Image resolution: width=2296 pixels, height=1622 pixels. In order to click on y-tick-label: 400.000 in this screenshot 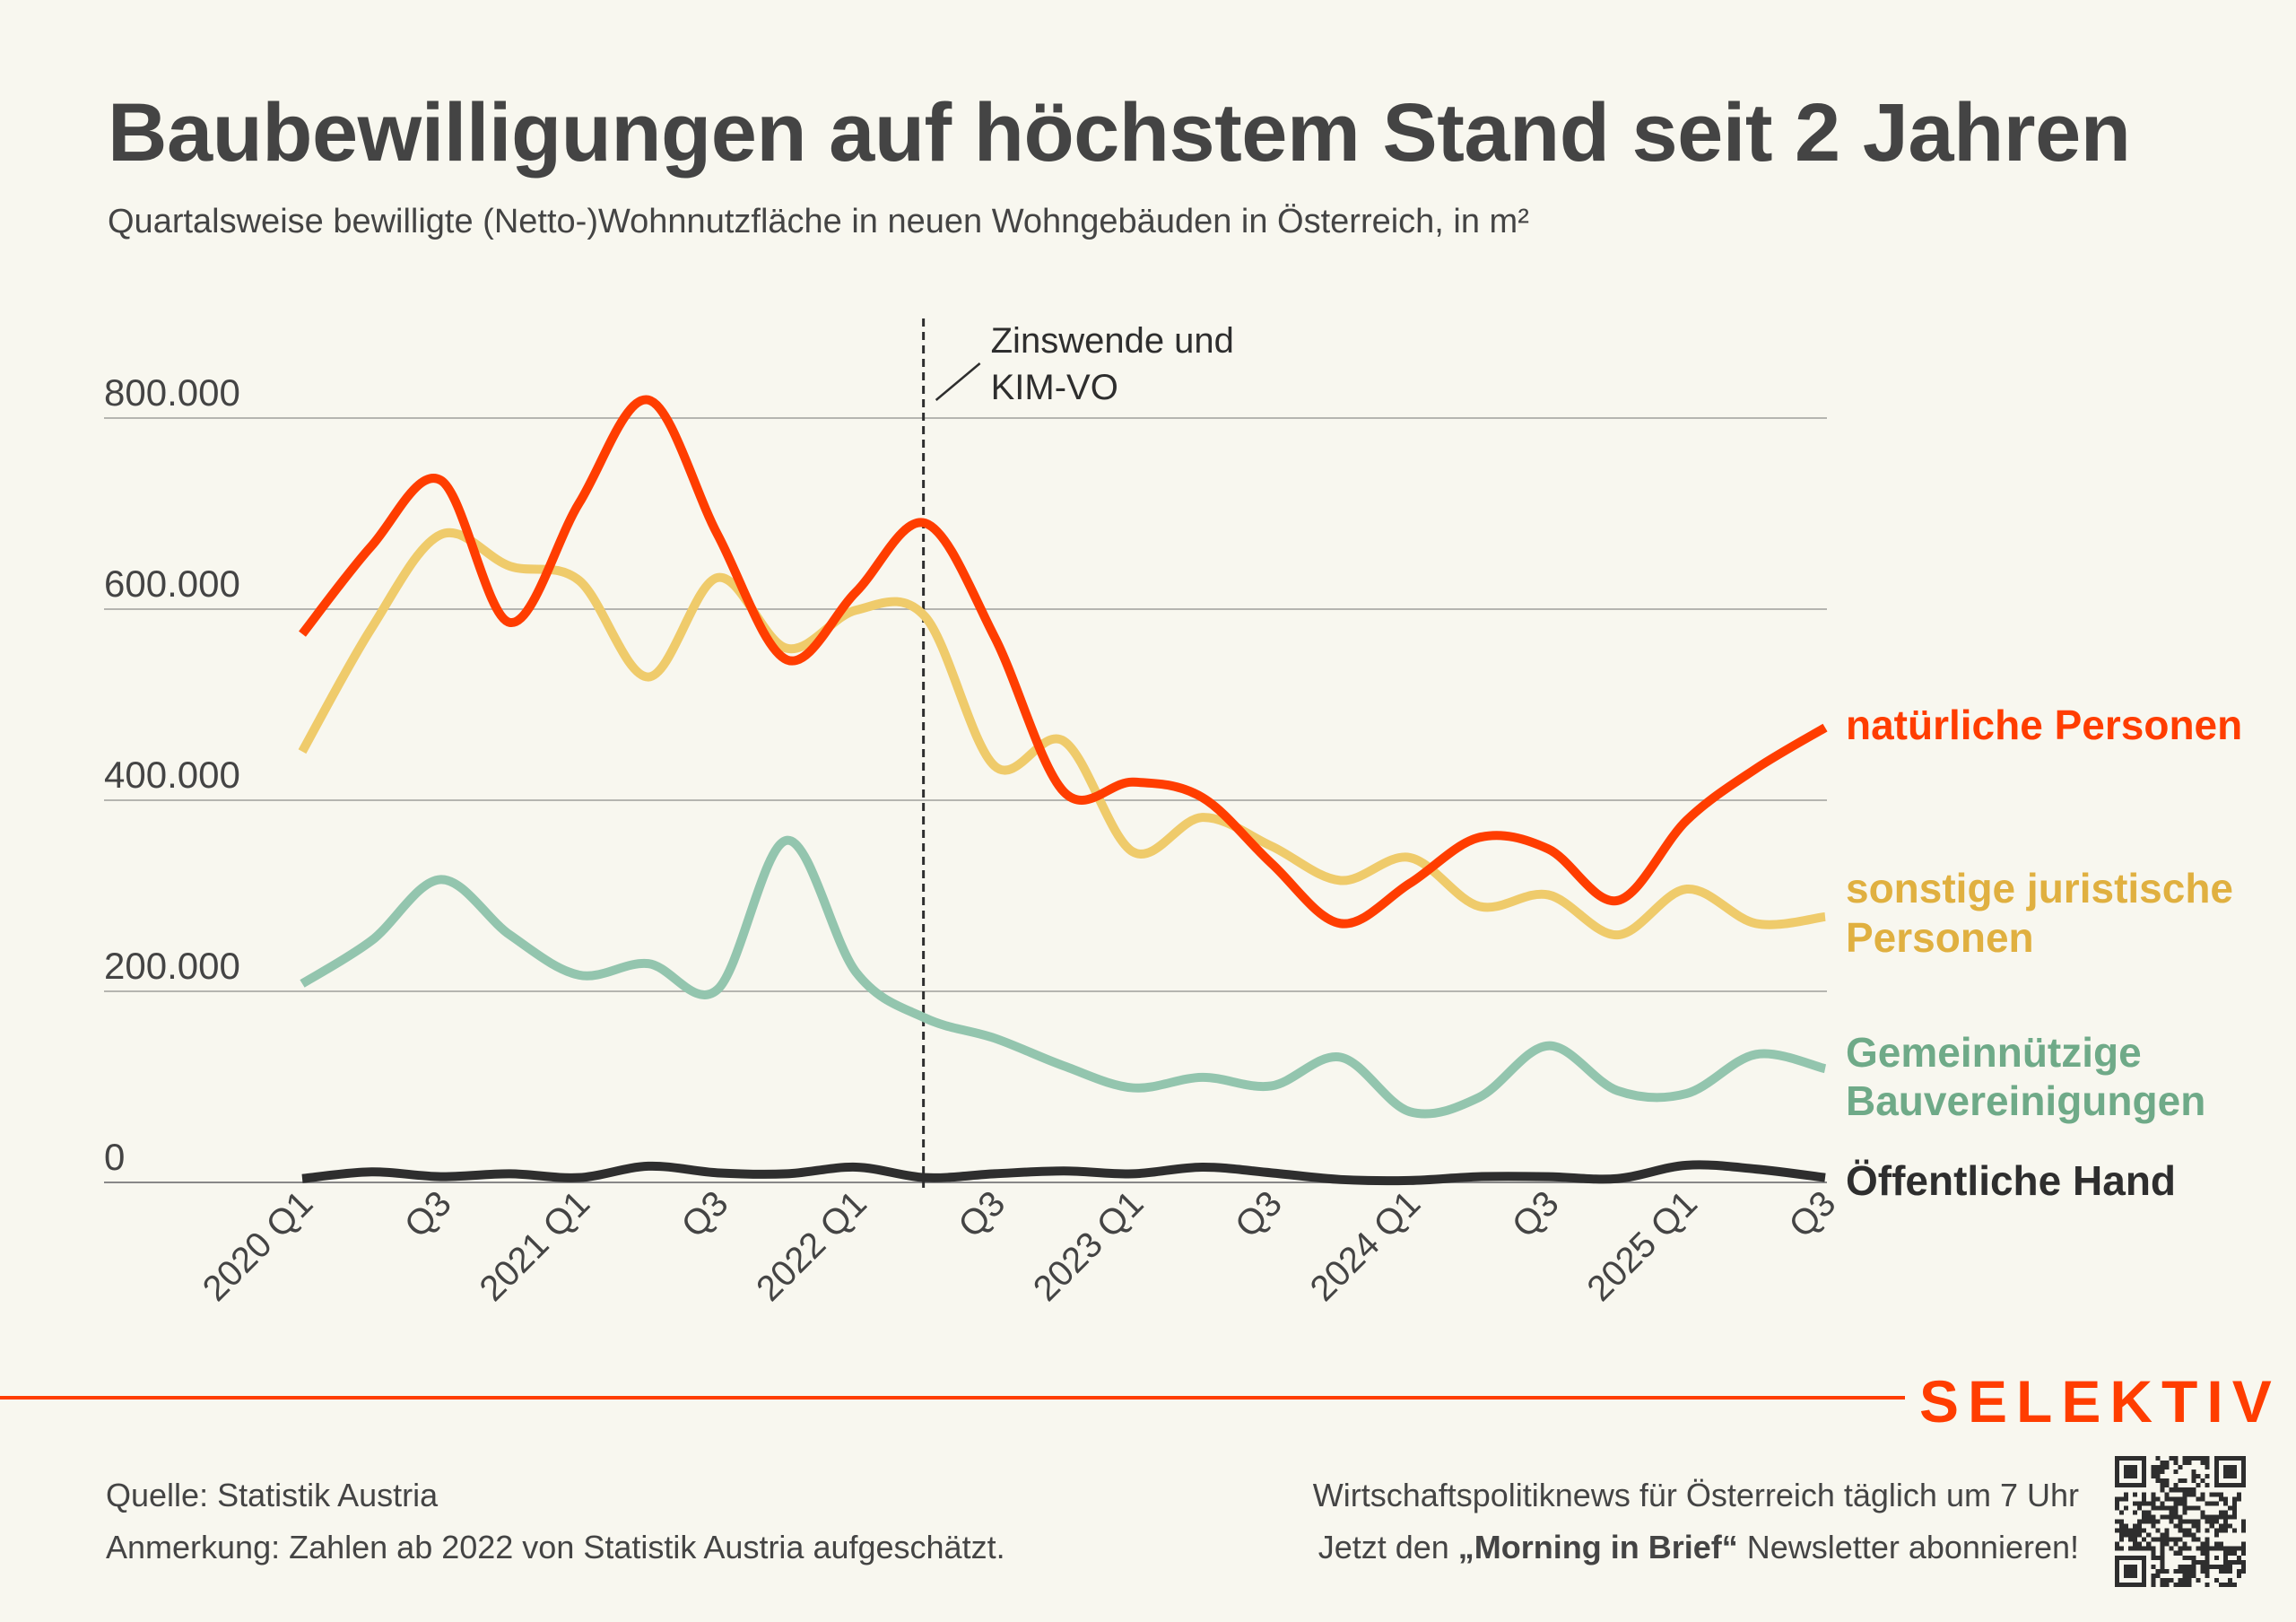, I will do `click(172, 775)`.